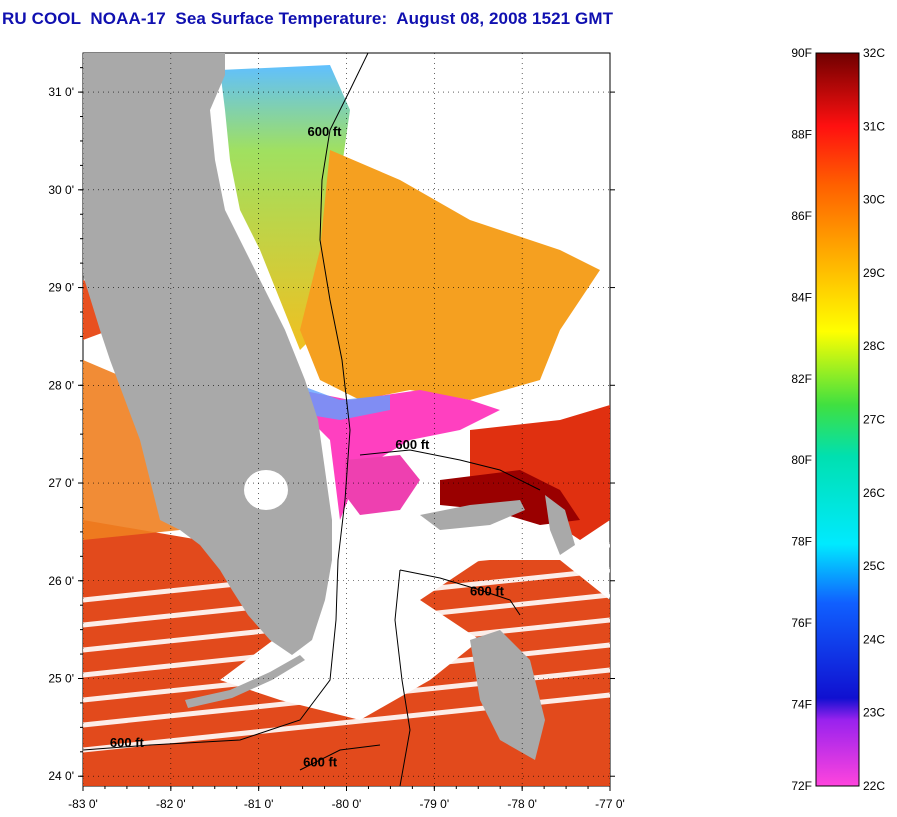 This screenshot has height=817, width=897. Describe the element at coordinates (801, 460) in the screenshot. I see `colorbar-f-label: 80F` at that location.